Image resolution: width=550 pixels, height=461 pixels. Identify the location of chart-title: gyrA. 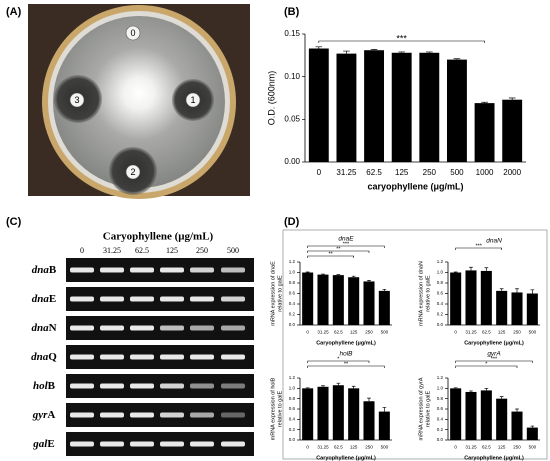
(493, 354).